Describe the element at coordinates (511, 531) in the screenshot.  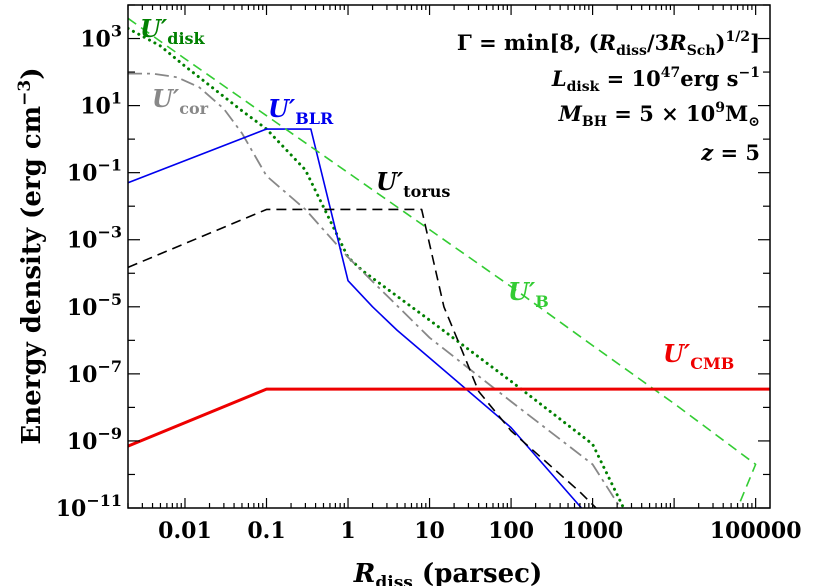
I see `x-tick-label: 100` at that location.